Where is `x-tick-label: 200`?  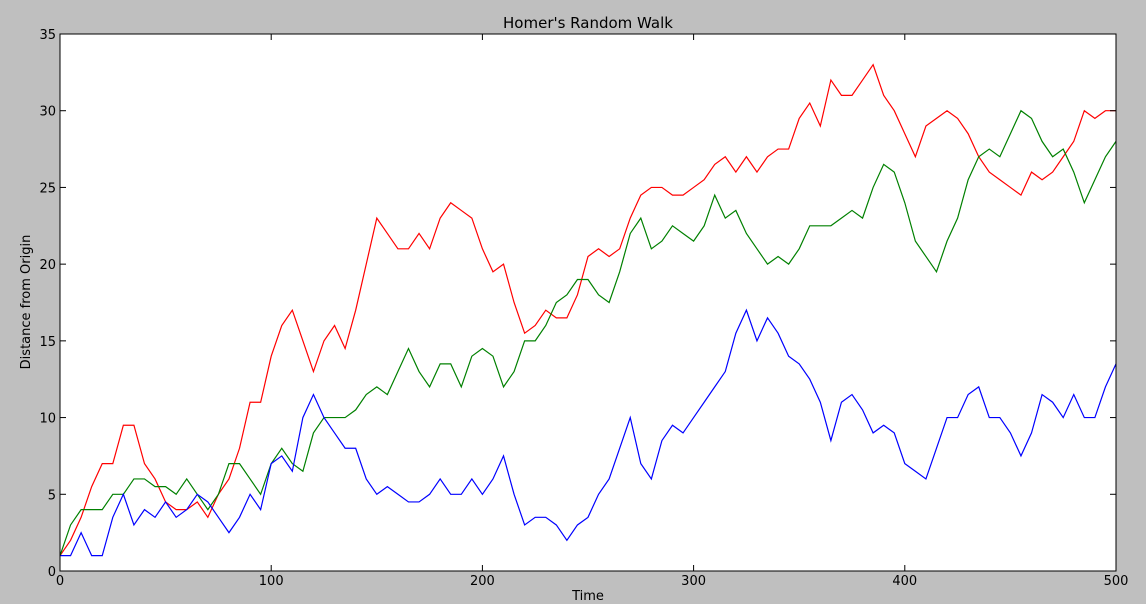 x-tick-label: 200 is located at coordinates (482, 581).